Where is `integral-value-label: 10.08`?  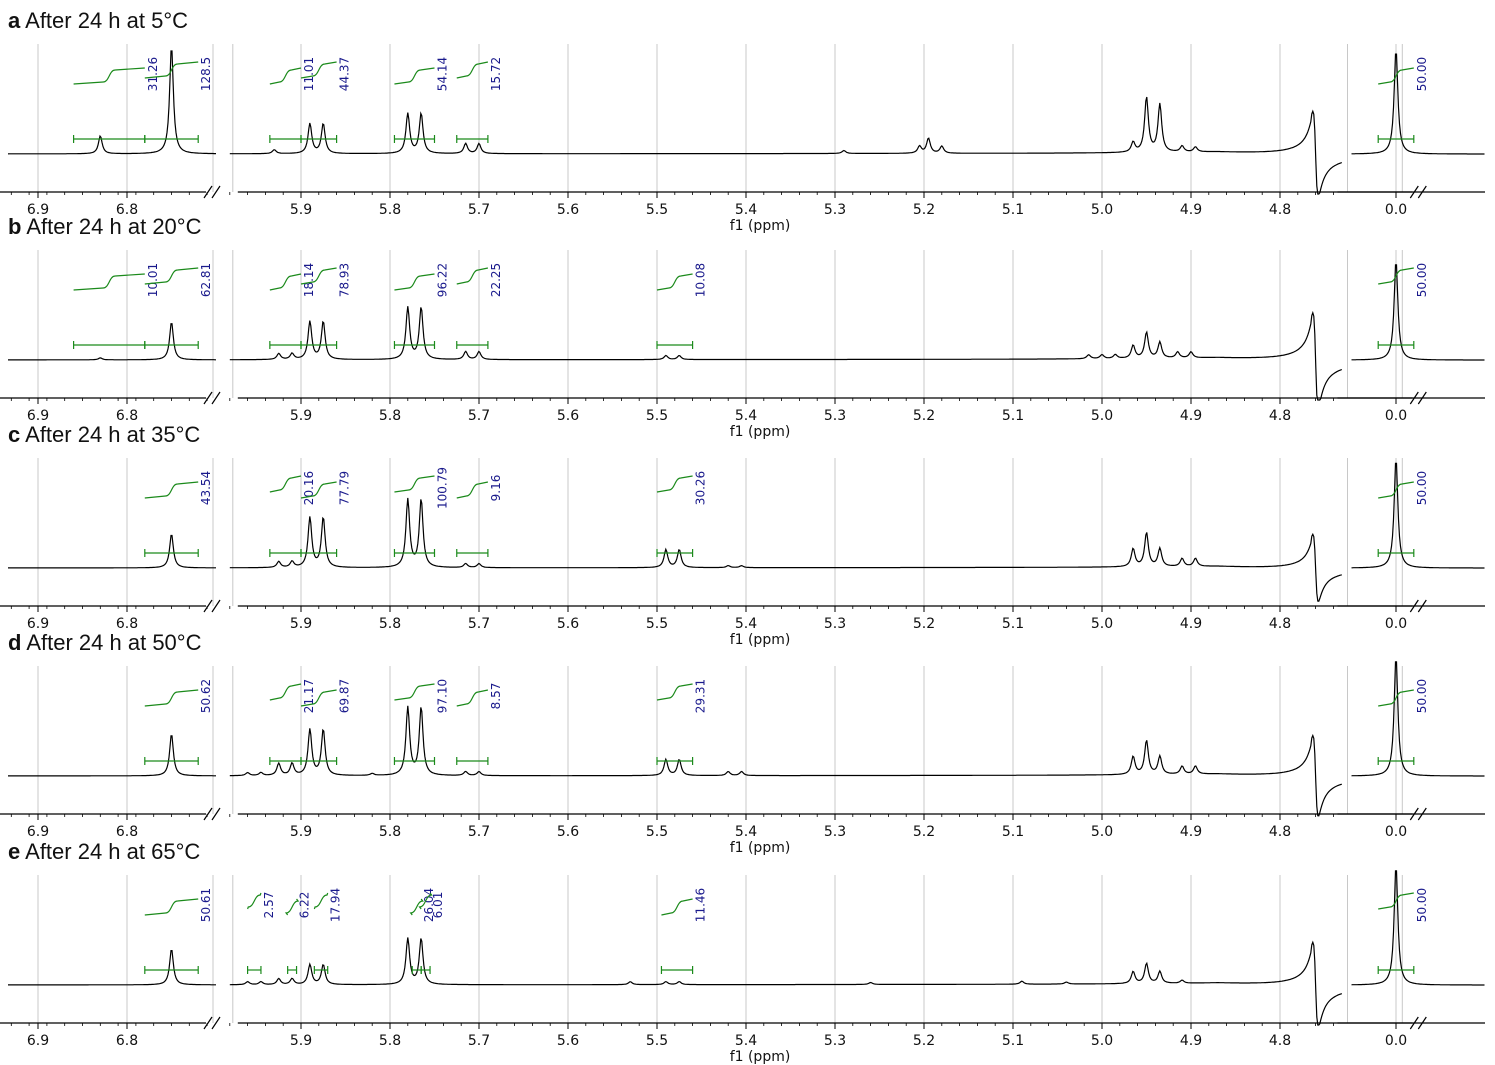 integral-value-label: 10.08 is located at coordinates (701, 280).